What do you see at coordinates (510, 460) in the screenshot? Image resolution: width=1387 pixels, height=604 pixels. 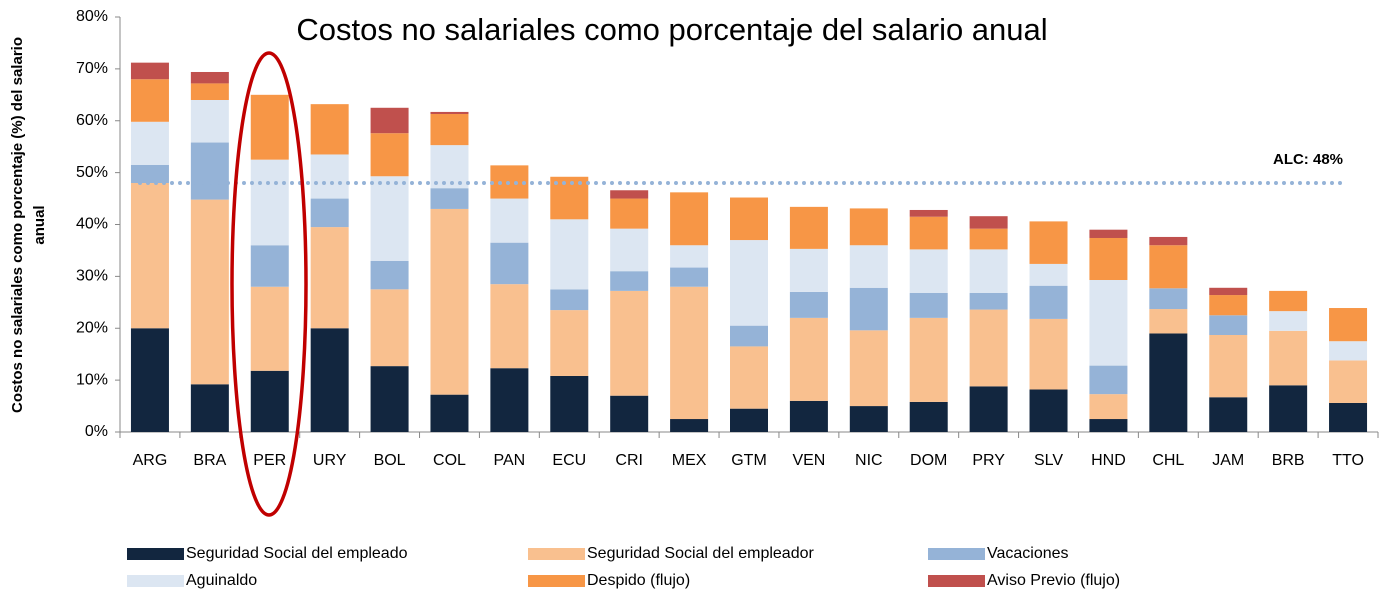 I see `x-tick-label: PAN` at bounding box center [510, 460].